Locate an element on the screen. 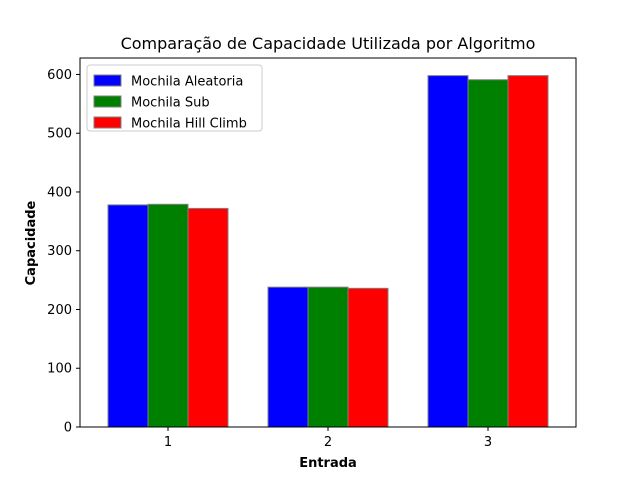 Image resolution: width=640 pixels, height=480 pixels. x-axis: 1 2 3 is located at coordinates (328, 438).